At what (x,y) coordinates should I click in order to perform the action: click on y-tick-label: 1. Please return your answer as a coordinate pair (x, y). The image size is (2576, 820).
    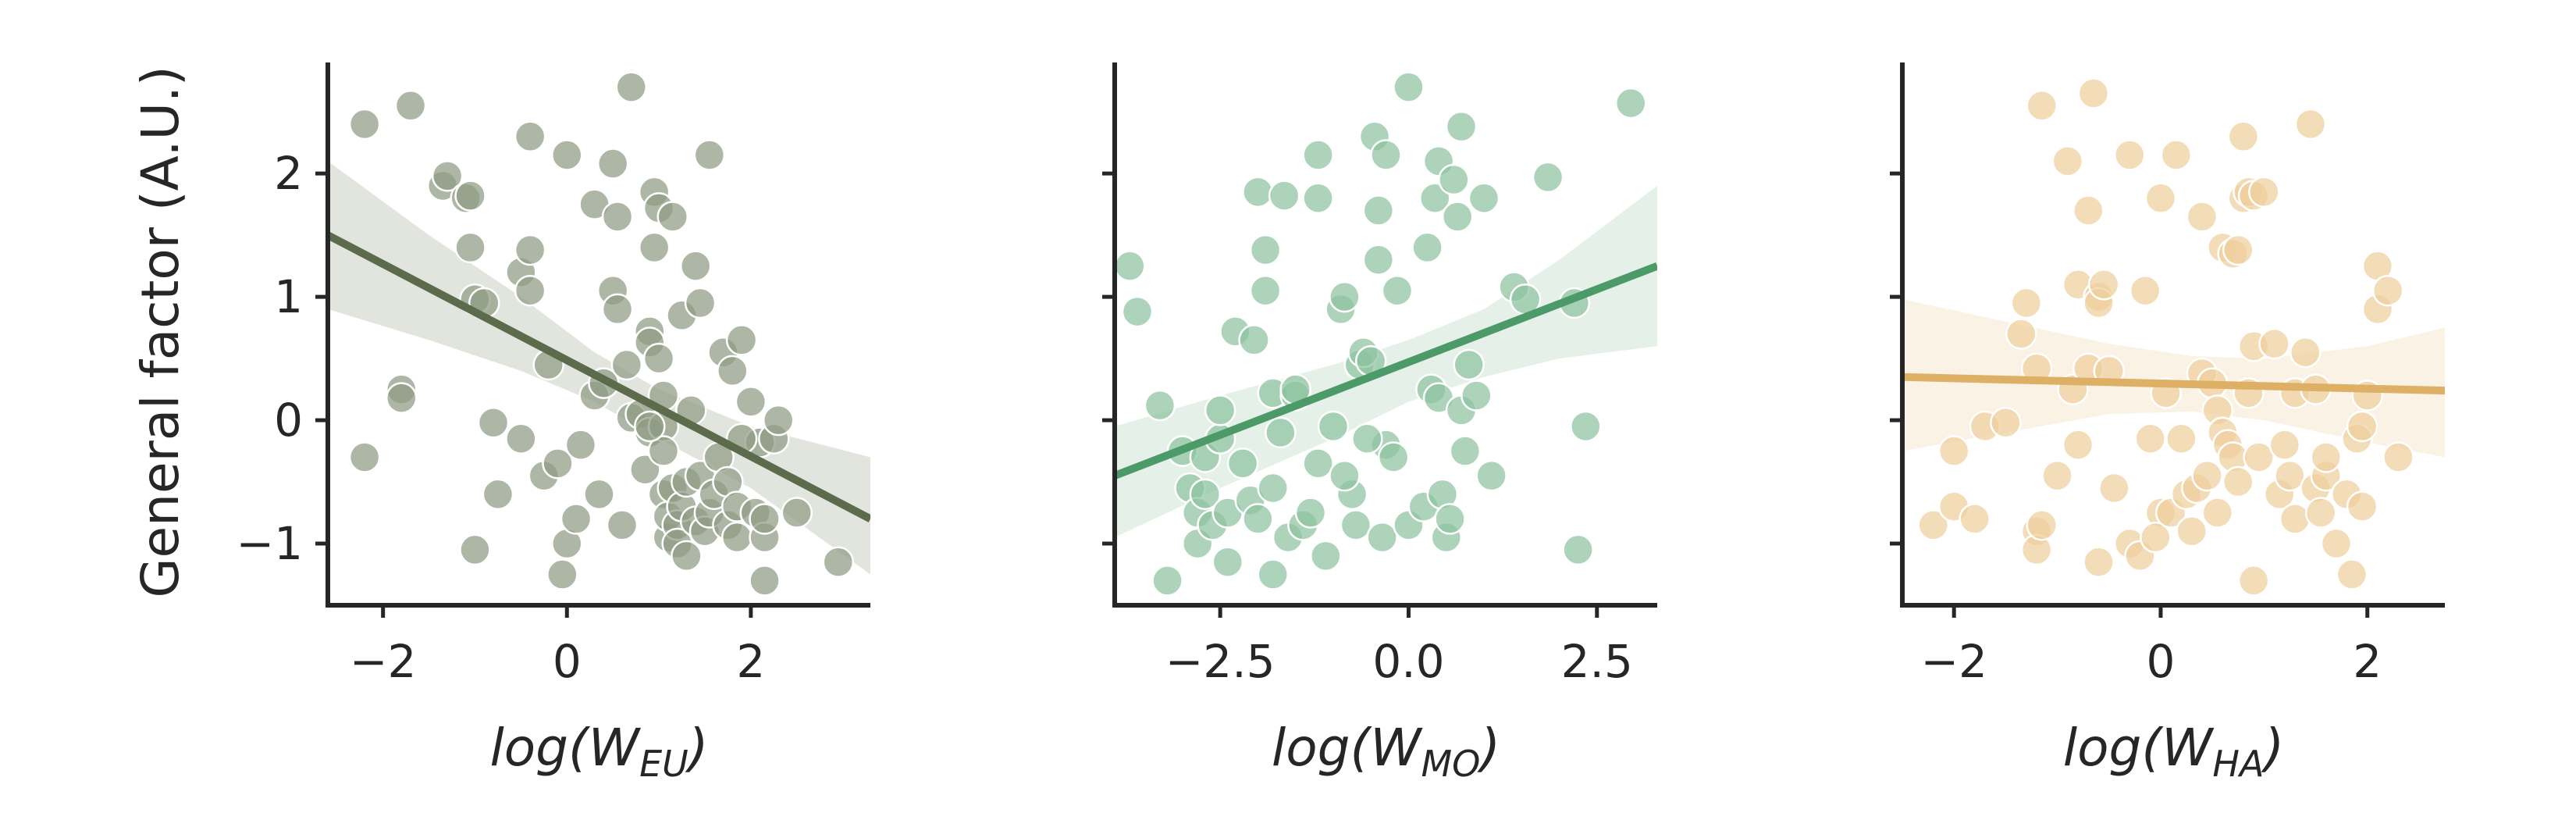
    Looking at the image, I should click on (288, 296).